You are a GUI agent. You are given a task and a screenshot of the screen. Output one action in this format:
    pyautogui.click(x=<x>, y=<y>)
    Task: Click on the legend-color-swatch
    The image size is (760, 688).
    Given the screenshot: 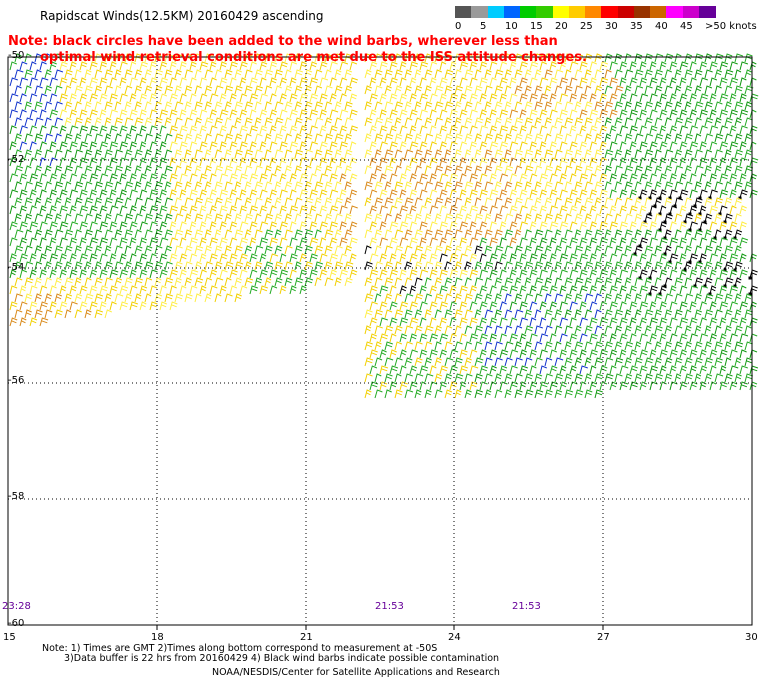 What is the action you would take?
    pyautogui.click(x=496, y=12)
    